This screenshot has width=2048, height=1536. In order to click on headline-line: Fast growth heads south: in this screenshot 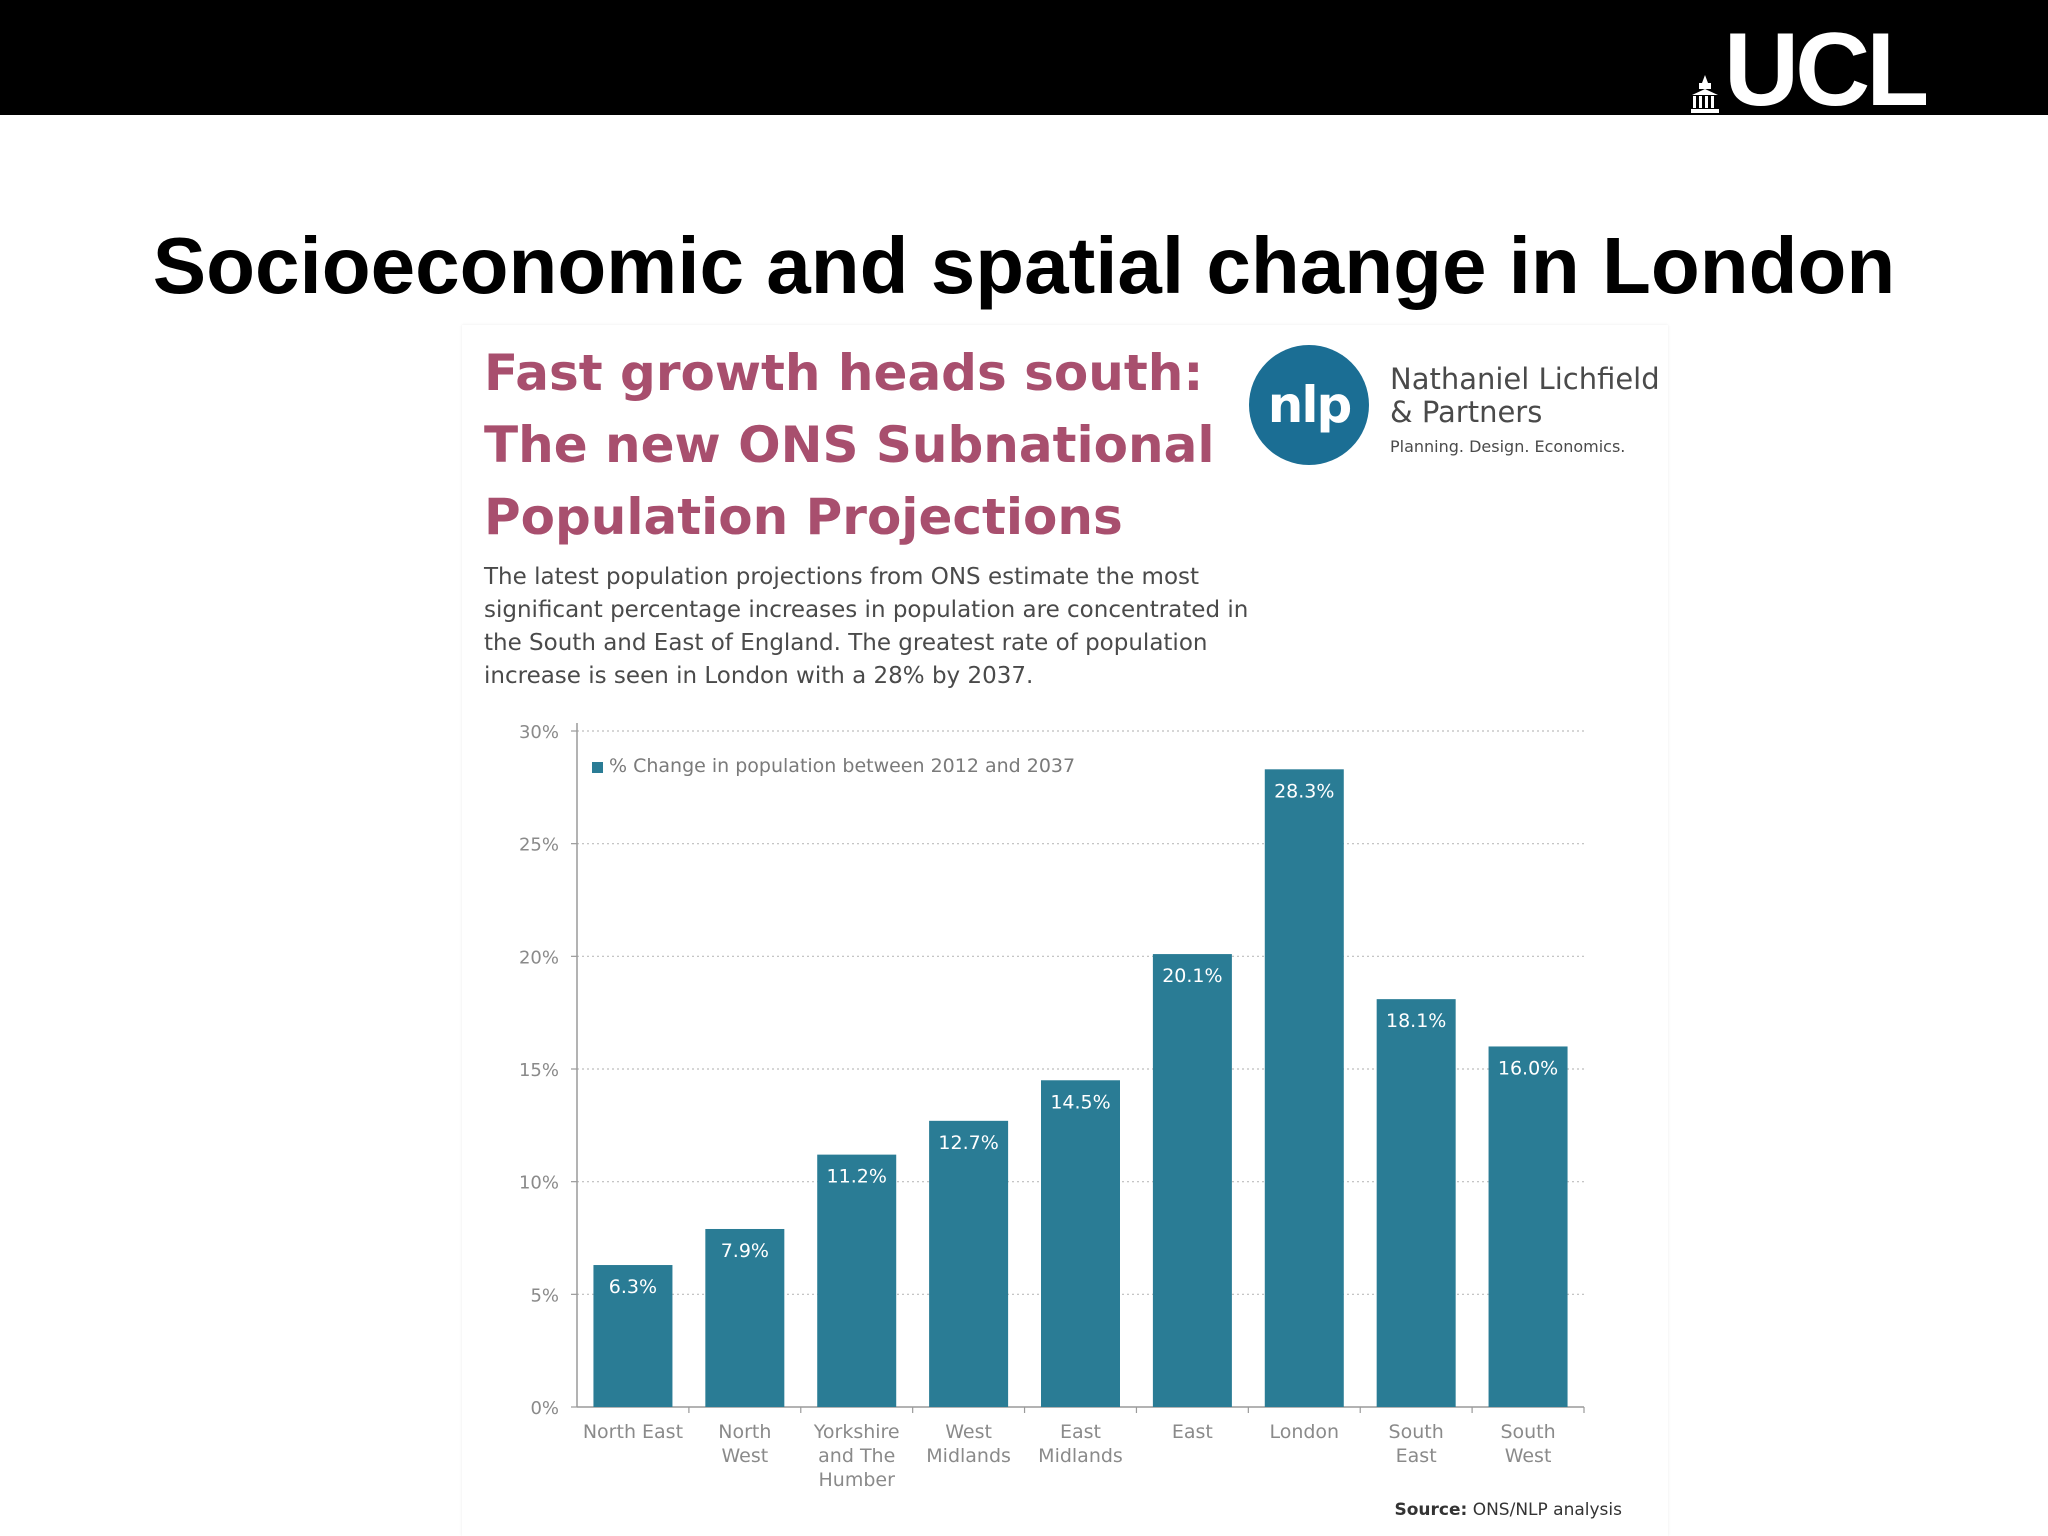, I will do `click(844, 373)`.